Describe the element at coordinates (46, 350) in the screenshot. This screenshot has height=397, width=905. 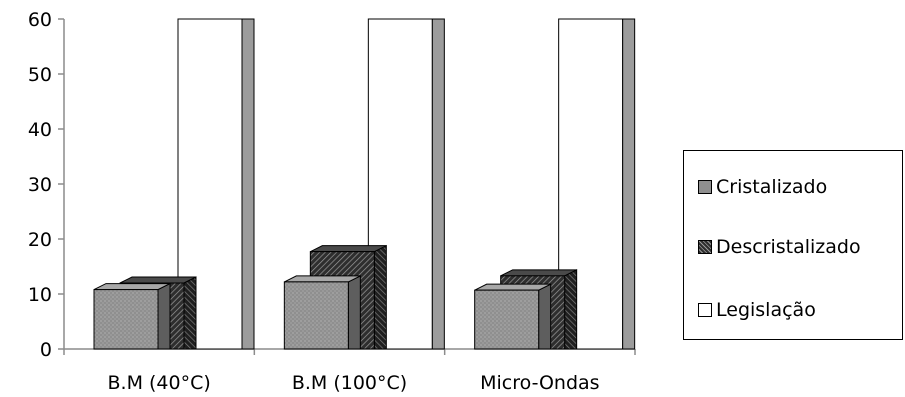
I see `y-tick-label: 0` at that location.